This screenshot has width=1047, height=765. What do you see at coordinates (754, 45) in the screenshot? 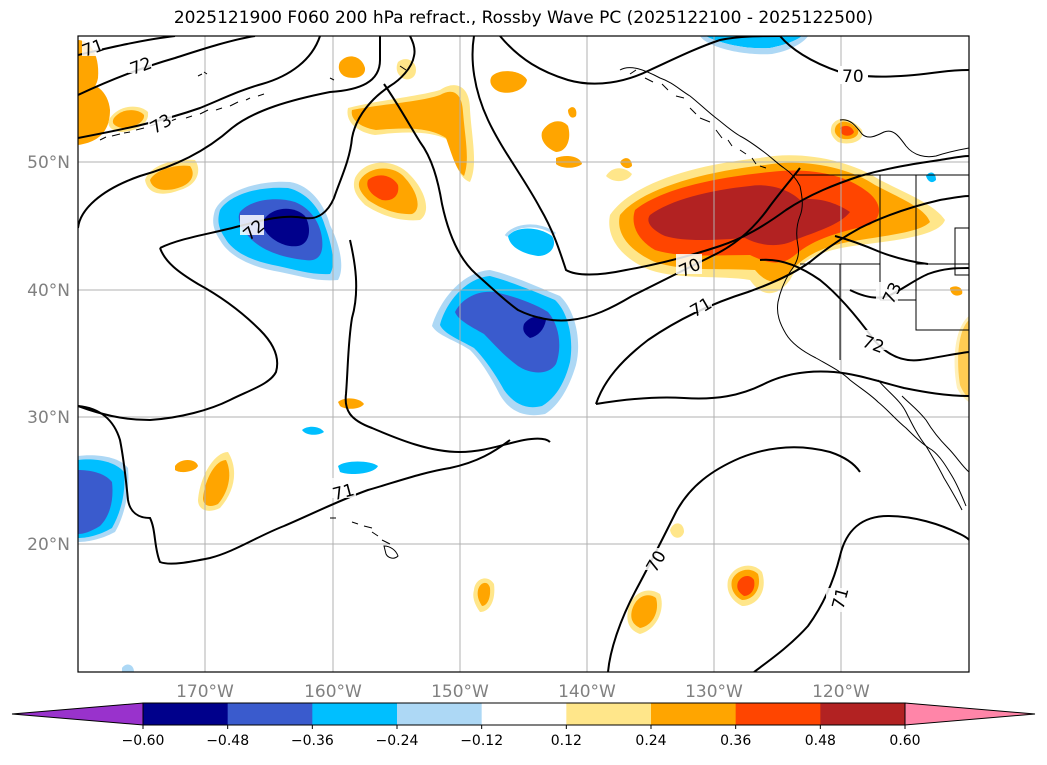
I see `neg-135w-58n-light` at bounding box center [754, 45].